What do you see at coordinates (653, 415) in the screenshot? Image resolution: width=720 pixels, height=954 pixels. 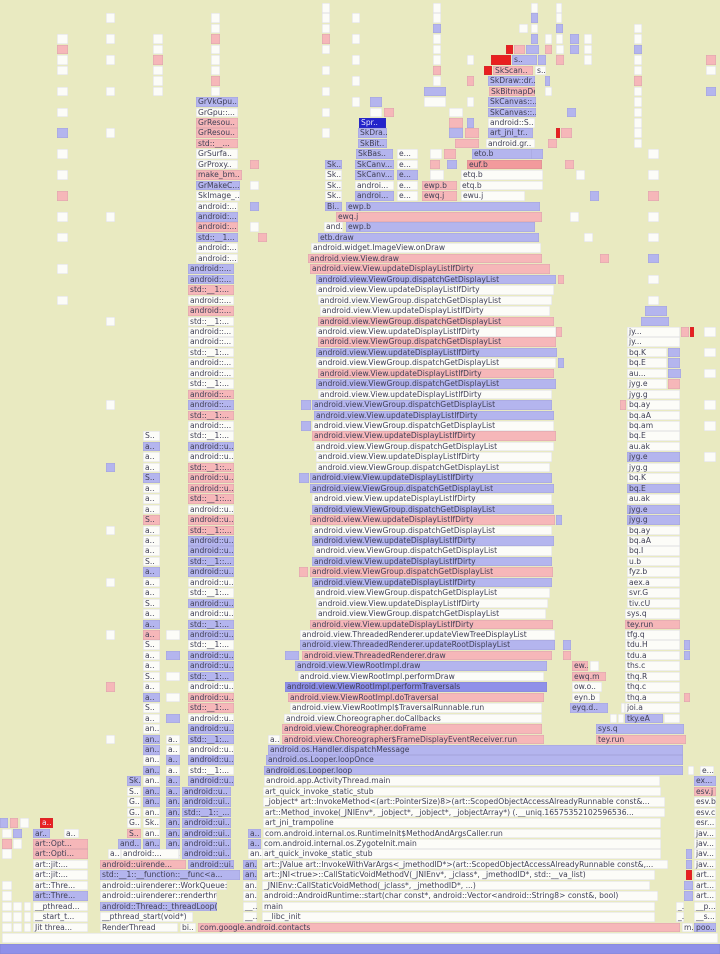 I see `flame-frame: bq.aA` at bounding box center [653, 415].